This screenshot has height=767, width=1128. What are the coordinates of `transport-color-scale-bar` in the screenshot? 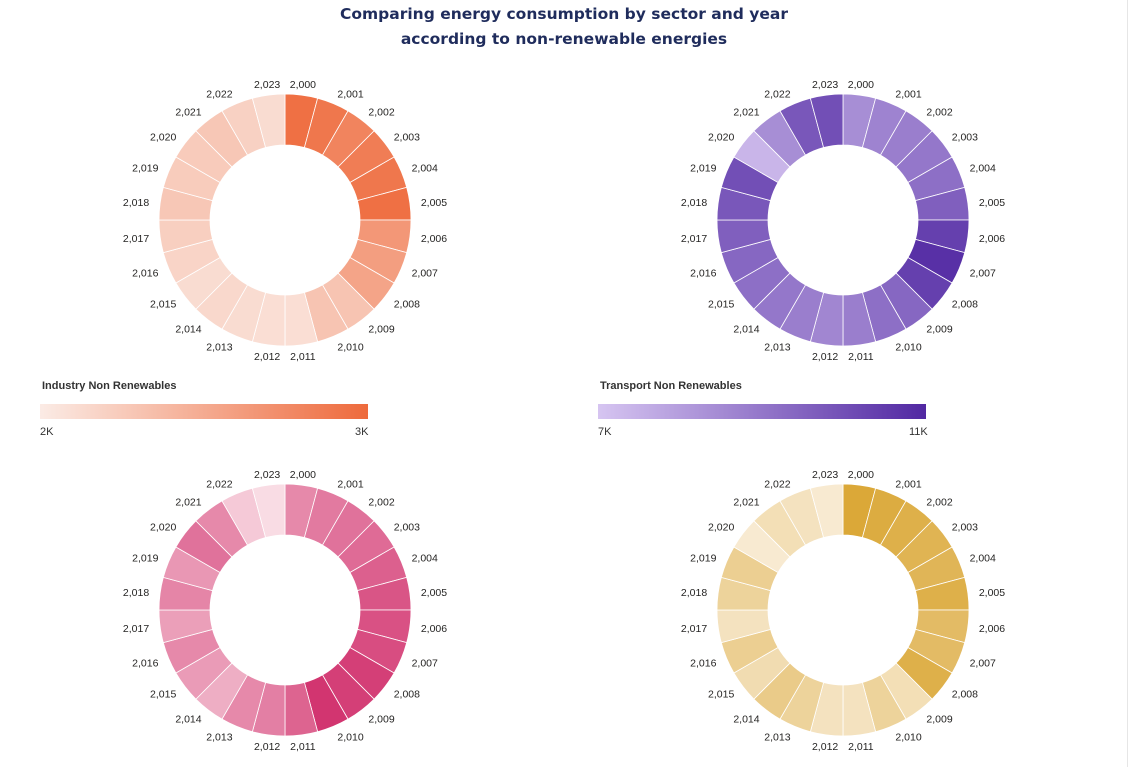 It's located at (762, 411).